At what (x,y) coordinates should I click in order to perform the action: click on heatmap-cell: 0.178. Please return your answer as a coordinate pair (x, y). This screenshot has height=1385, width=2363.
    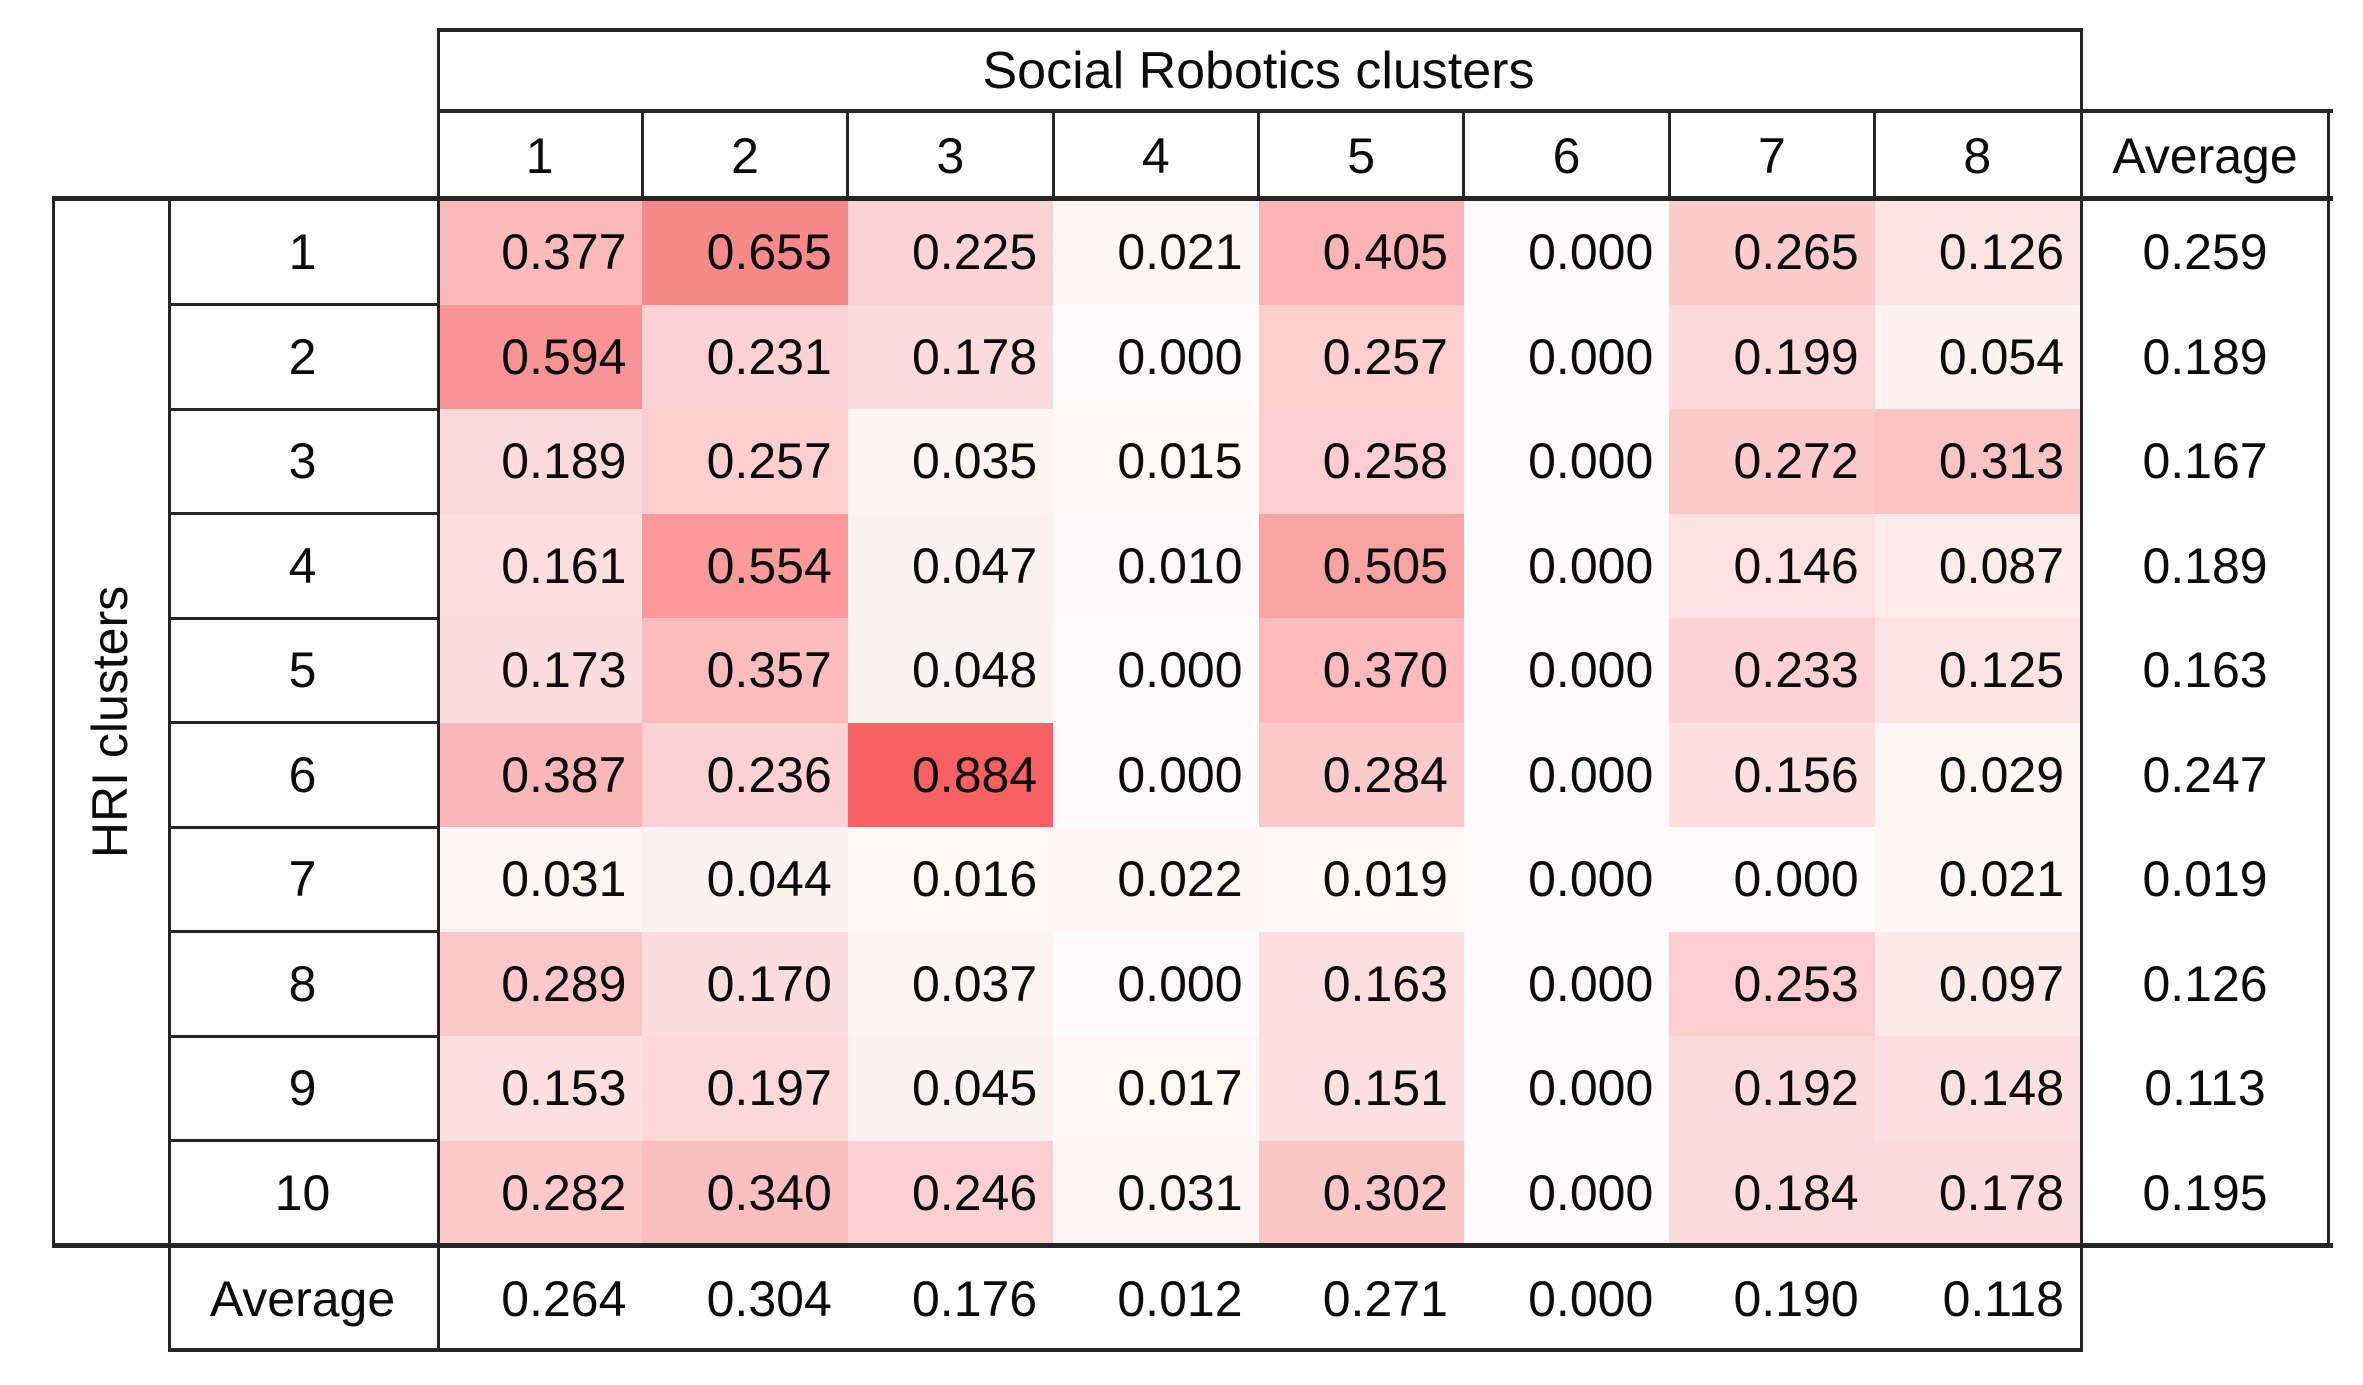
    Looking at the image, I should click on (1977, 1192).